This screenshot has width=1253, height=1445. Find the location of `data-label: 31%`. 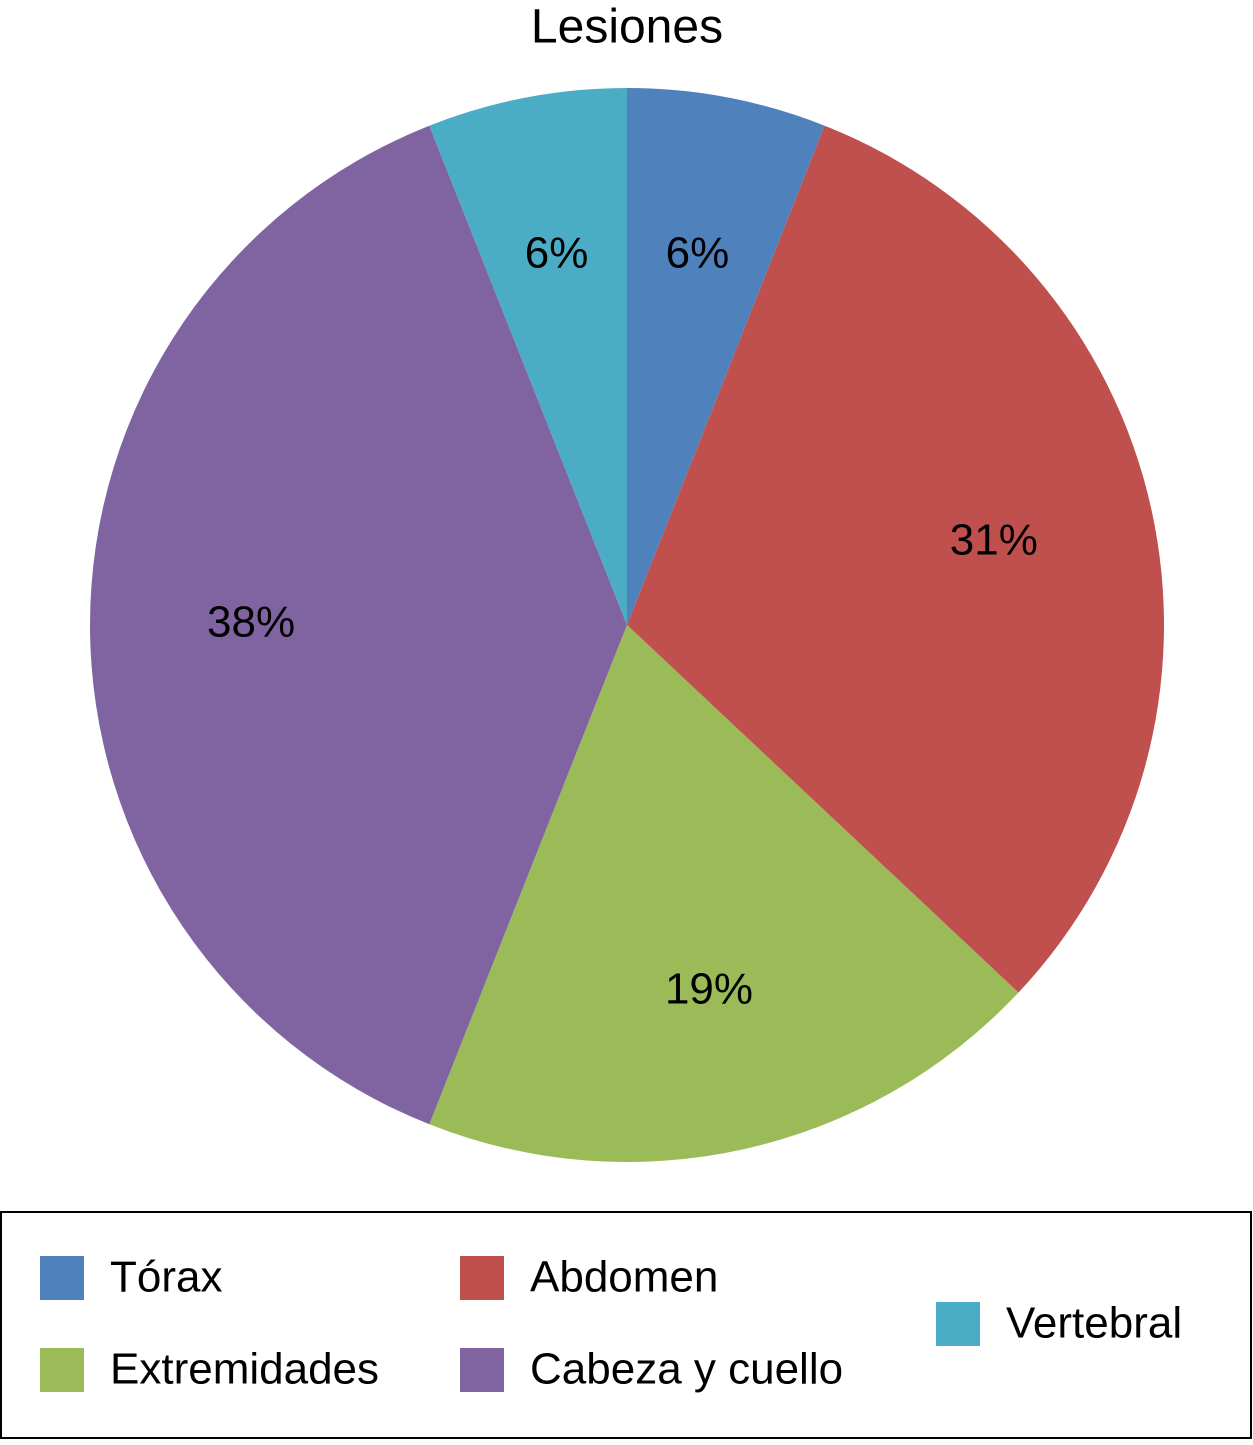

data-label: 31% is located at coordinates (994, 540).